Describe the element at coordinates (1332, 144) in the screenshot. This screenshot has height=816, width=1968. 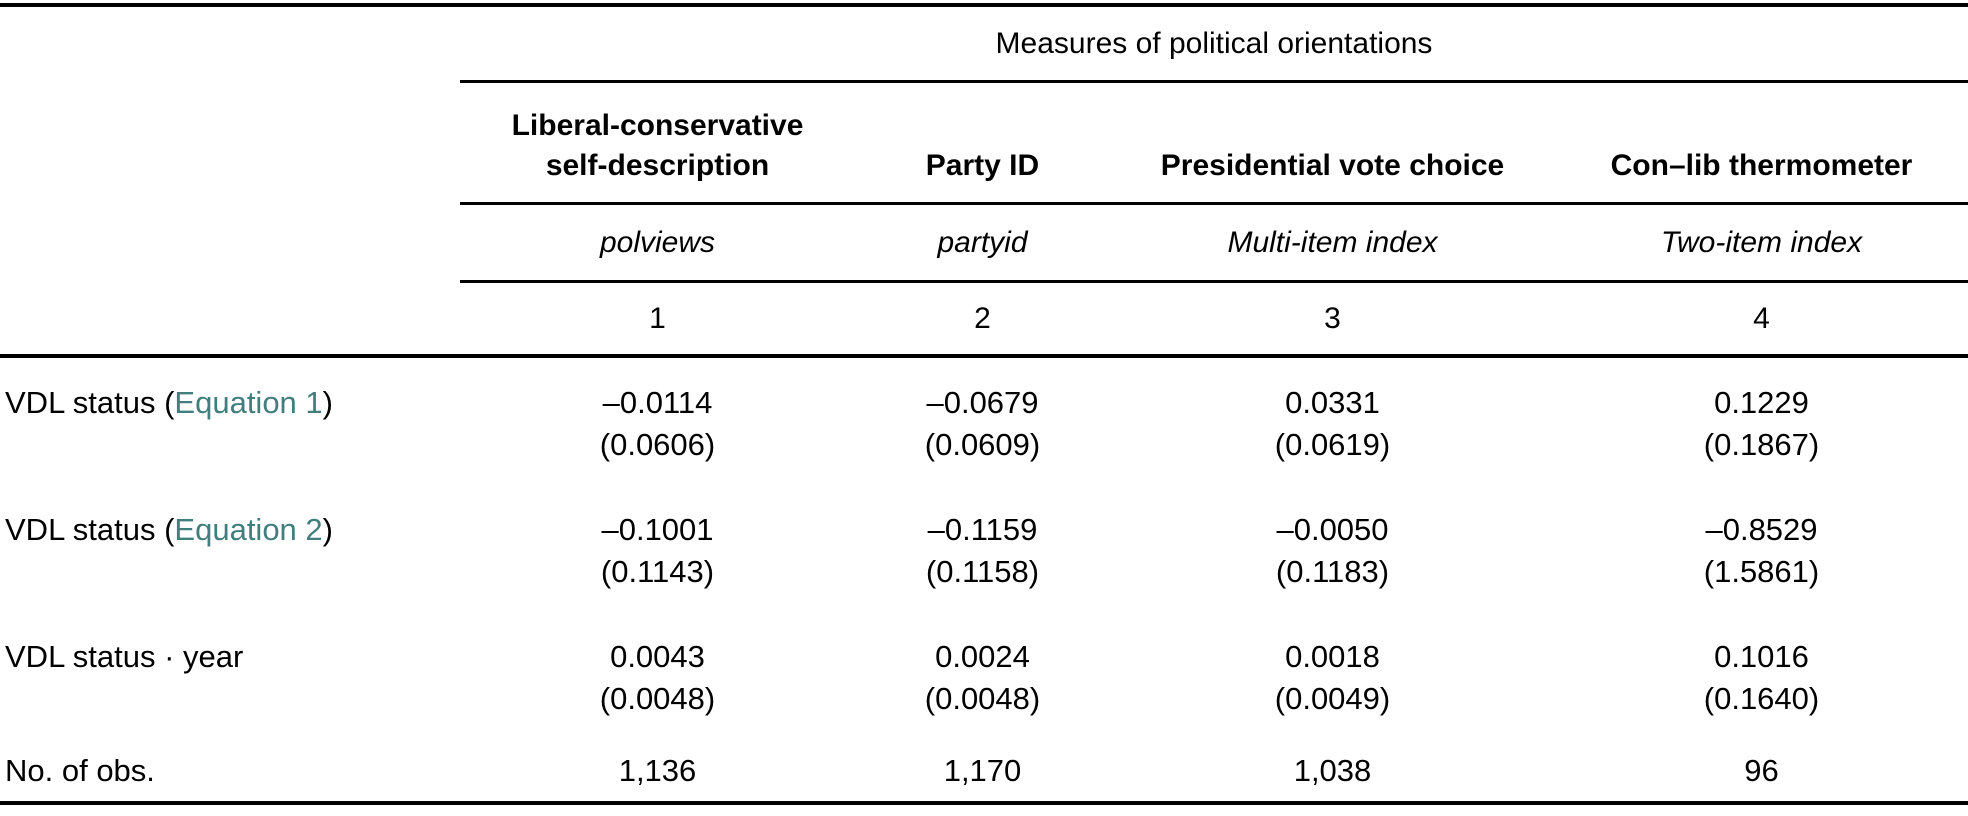
I see `col-header-presidential-vote: Presidential vote choice` at that location.